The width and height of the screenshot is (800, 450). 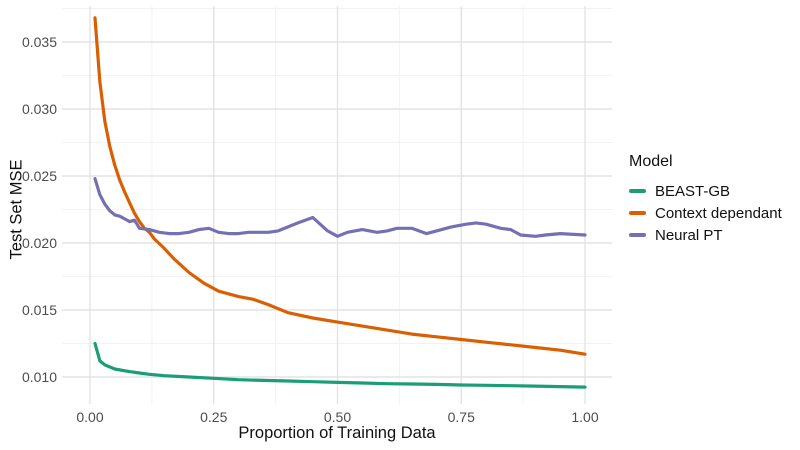 I want to click on legend-swatch-context-dependant-icon, so click(x=637, y=213).